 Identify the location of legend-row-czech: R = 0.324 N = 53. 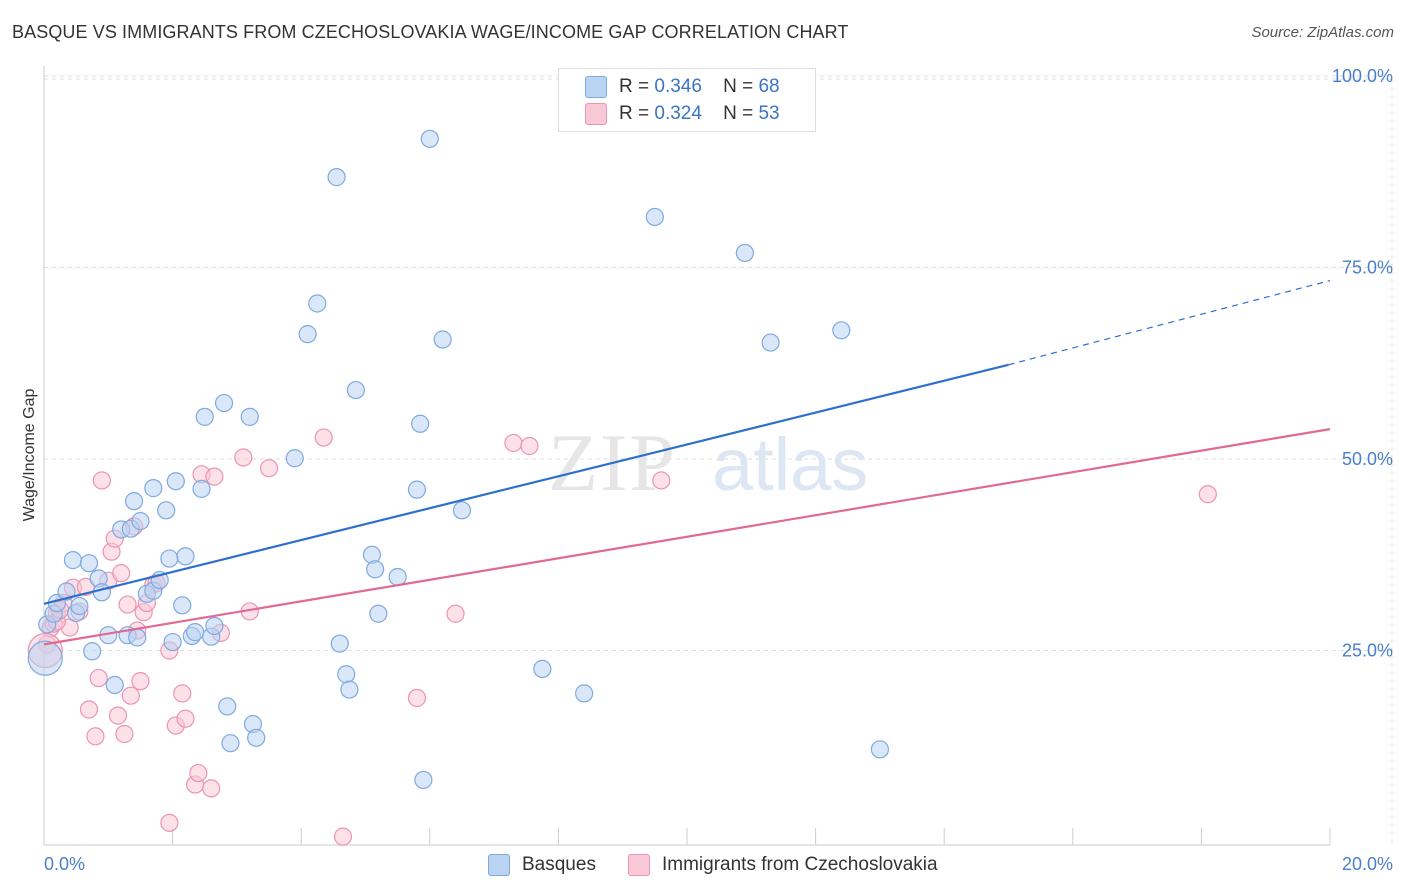
(682, 114).